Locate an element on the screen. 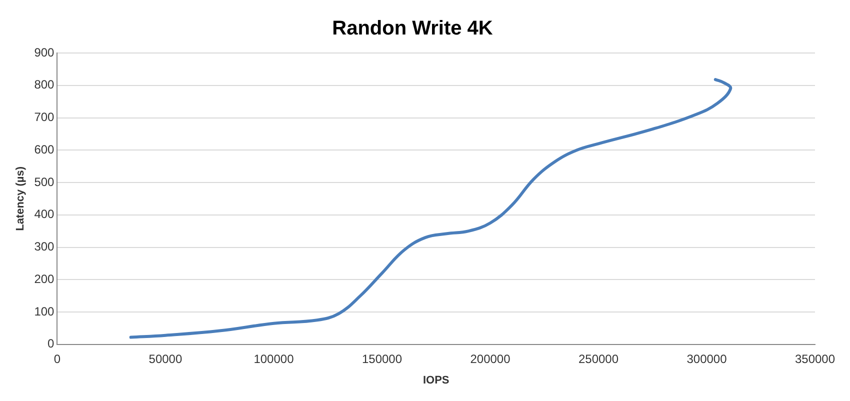 The image size is (850, 401). x-axis-title: IOPS is located at coordinates (436, 380).